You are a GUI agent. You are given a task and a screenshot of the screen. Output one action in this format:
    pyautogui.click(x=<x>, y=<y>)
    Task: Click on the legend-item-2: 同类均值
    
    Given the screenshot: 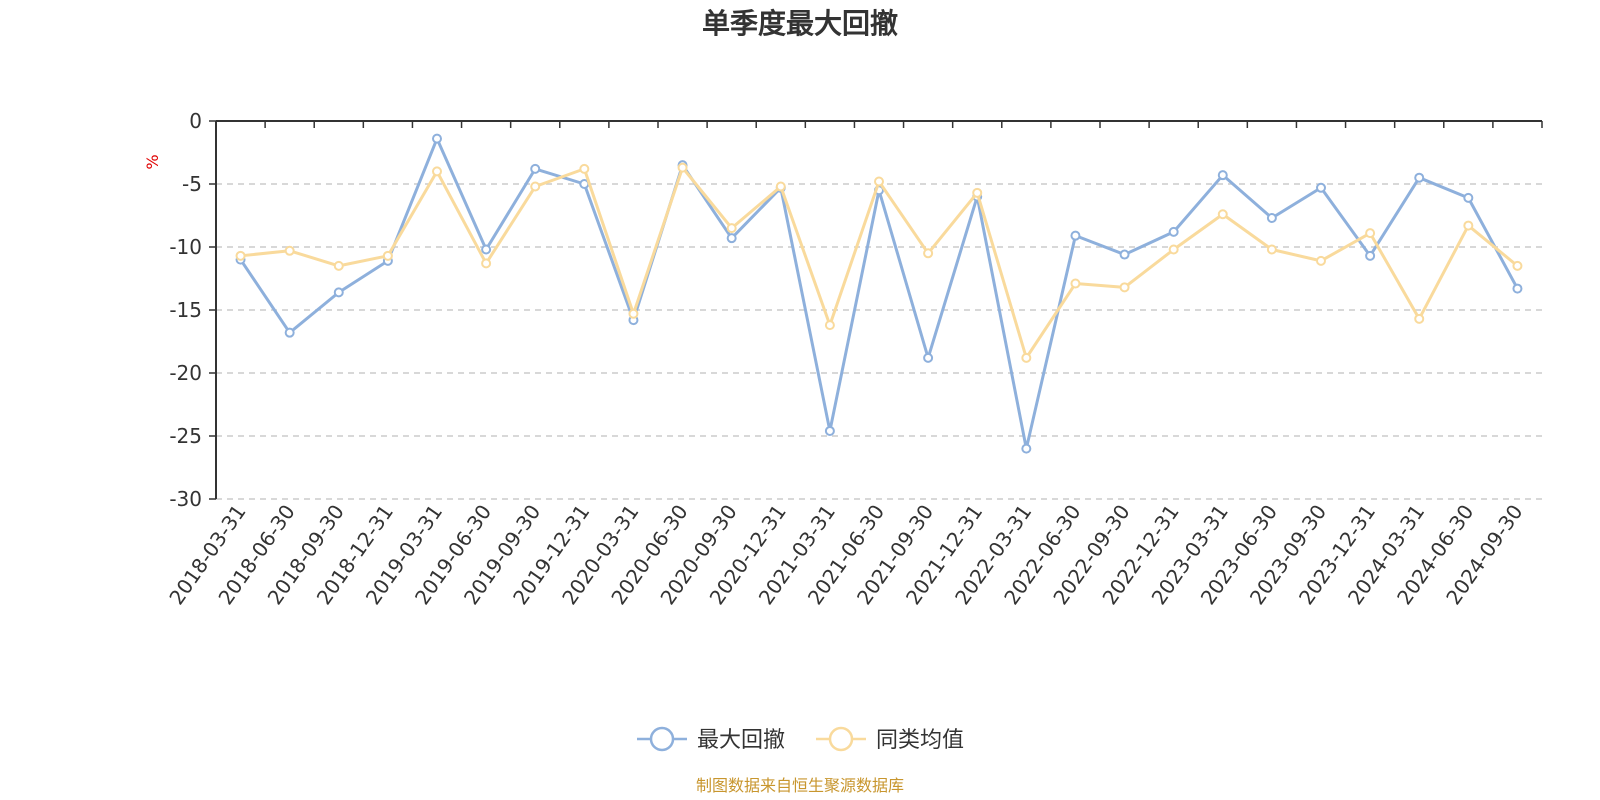 What is the action you would take?
    pyautogui.click(x=890, y=739)
    